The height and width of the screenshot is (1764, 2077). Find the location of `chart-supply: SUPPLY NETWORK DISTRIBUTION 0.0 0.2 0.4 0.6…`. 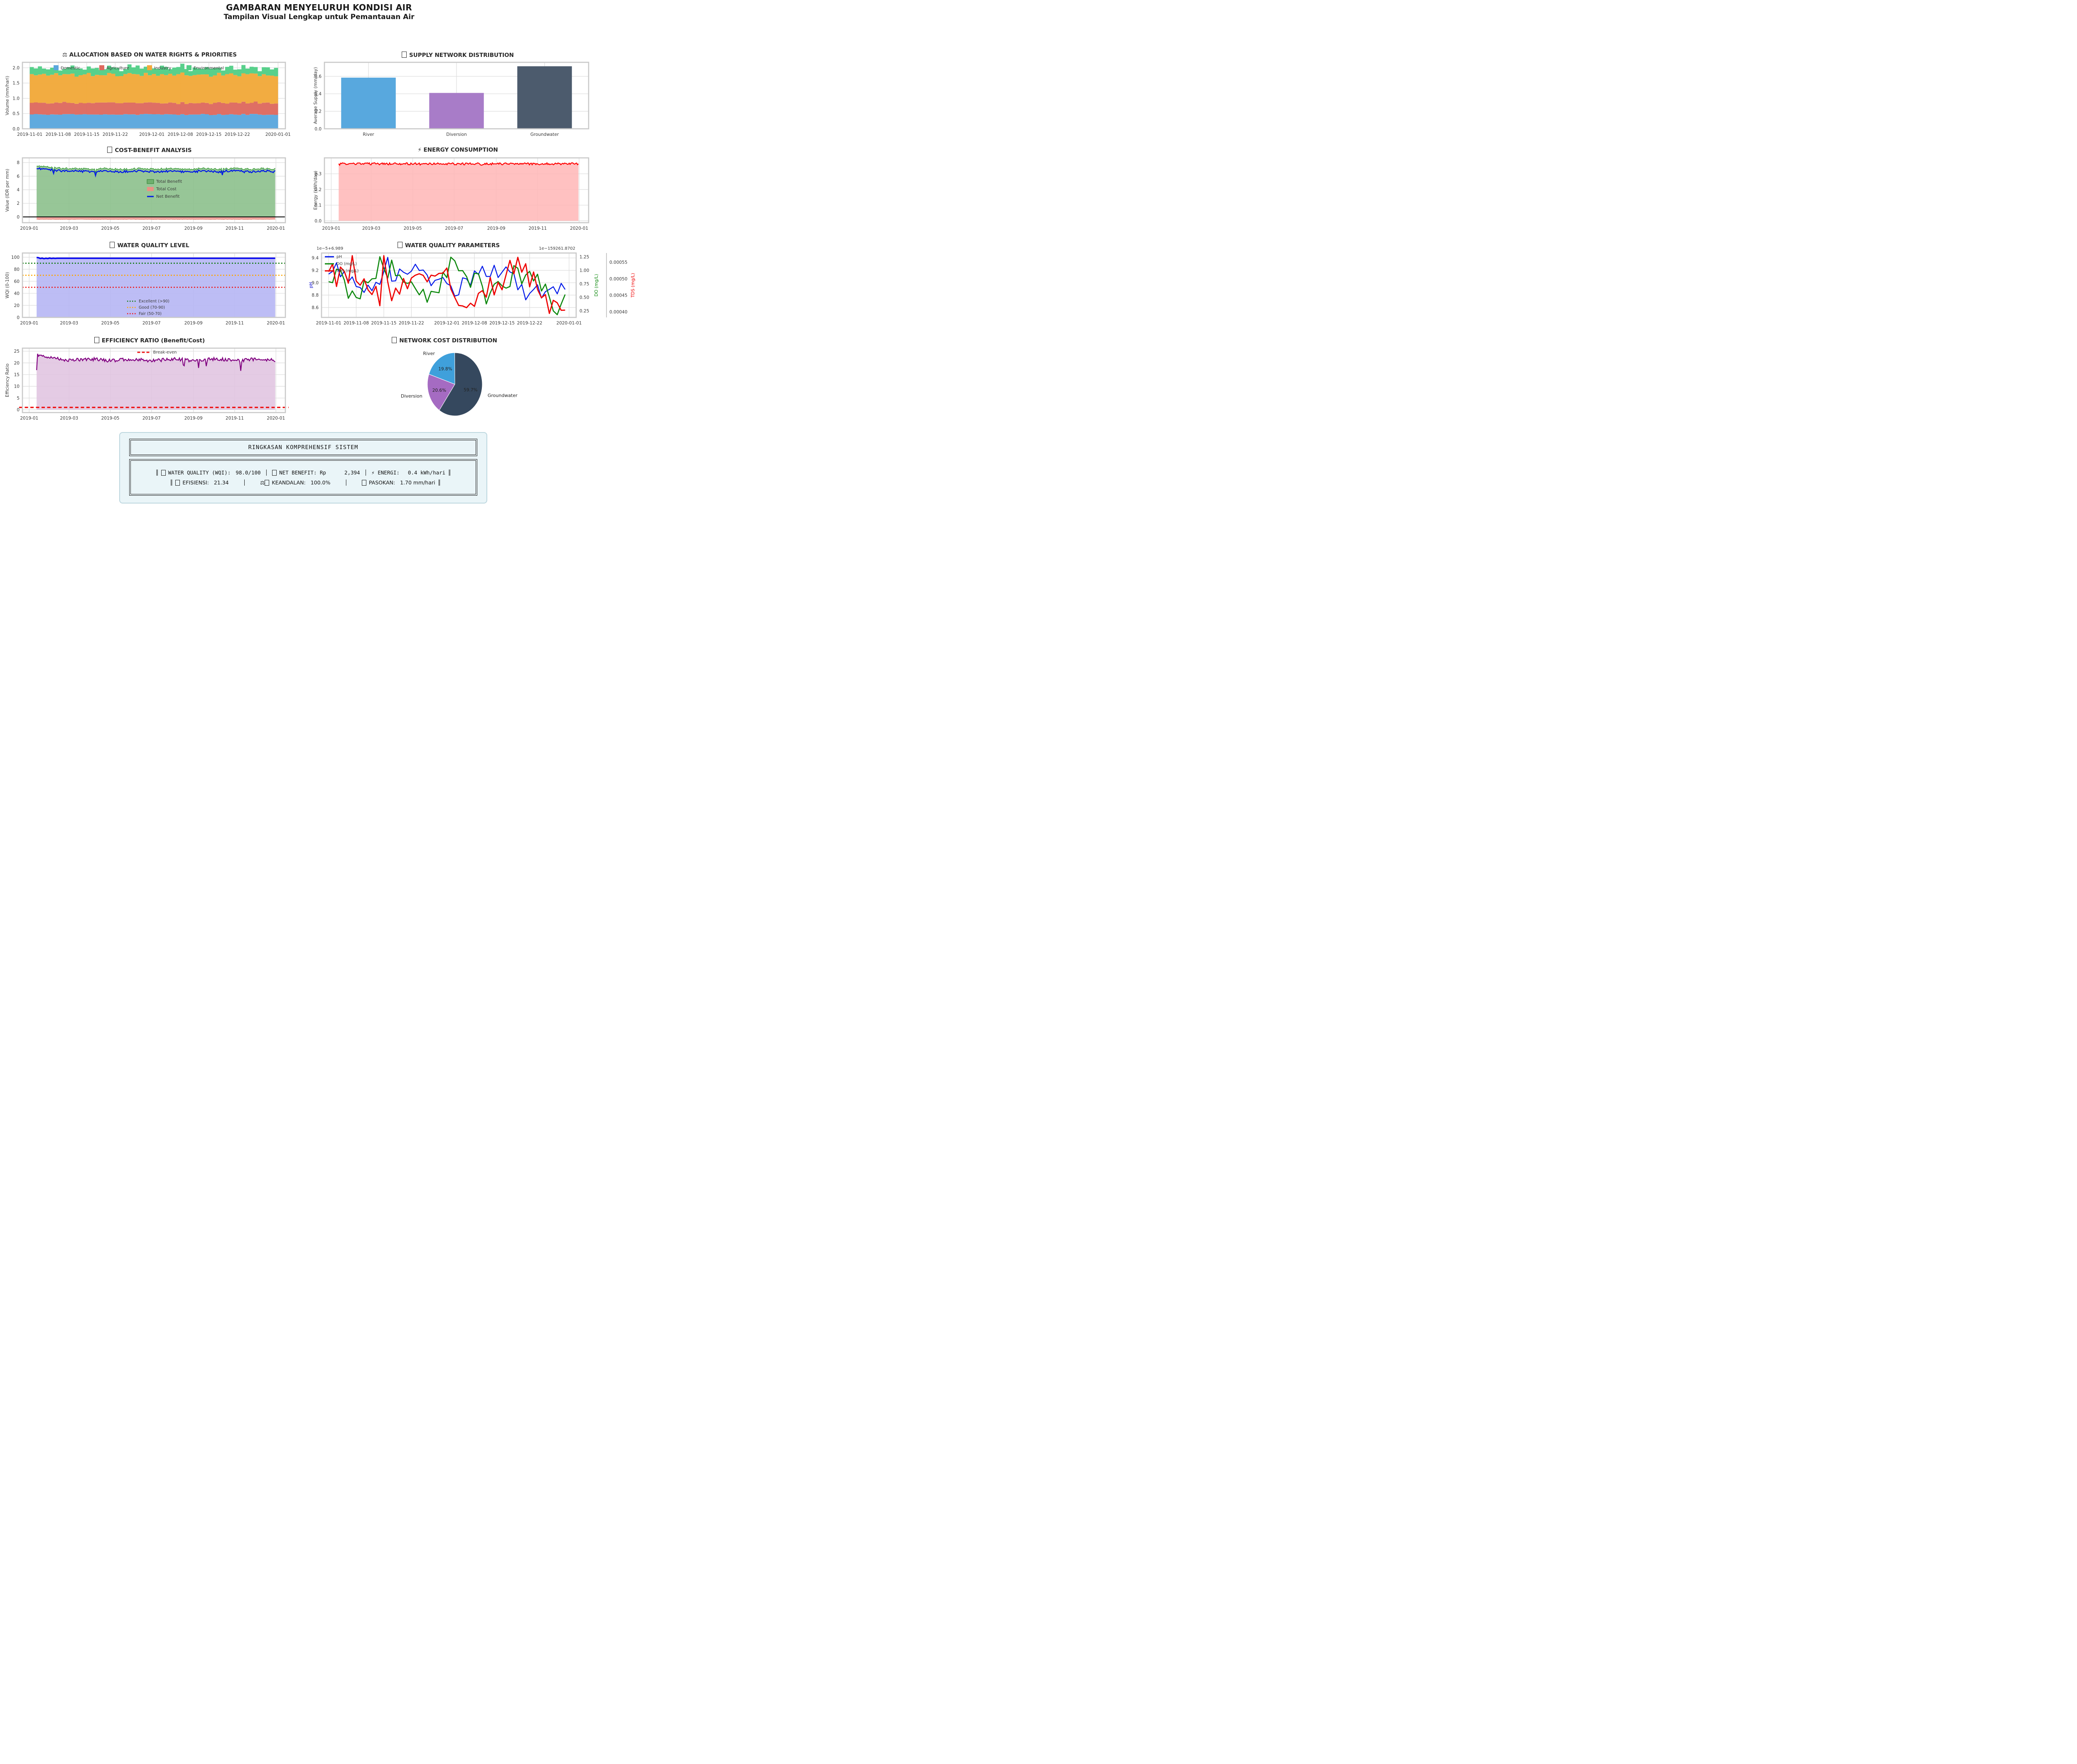

chart-supply: SUPPLY NETWORK DISTRIBUTION 0.0 0.2 0.4 0.6… is located at coordinates (458, 95).